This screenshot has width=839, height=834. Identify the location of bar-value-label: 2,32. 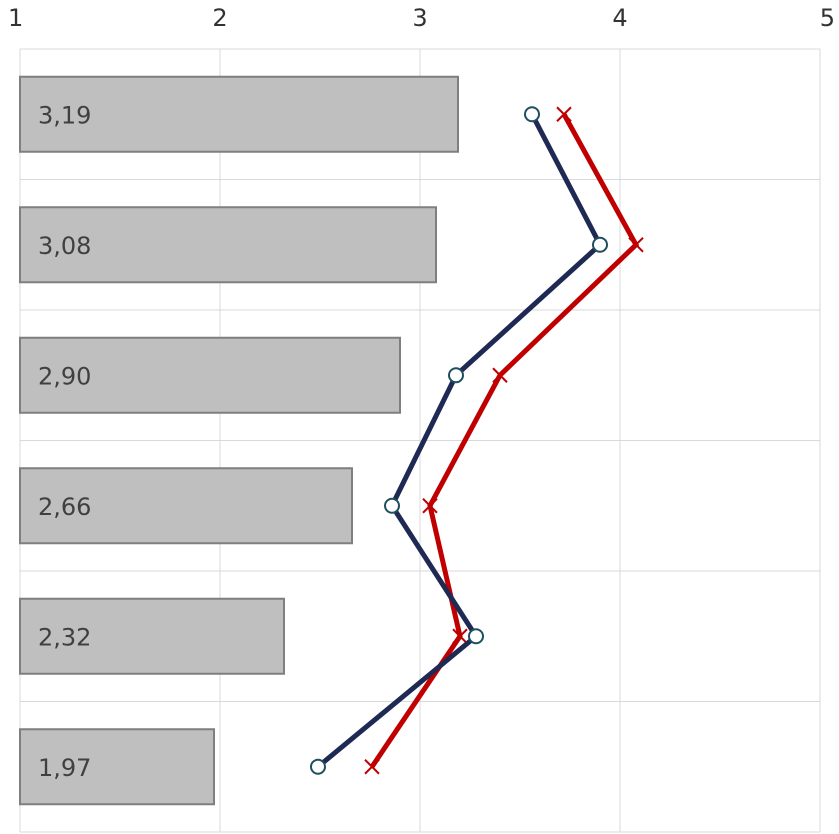
(64, 637).